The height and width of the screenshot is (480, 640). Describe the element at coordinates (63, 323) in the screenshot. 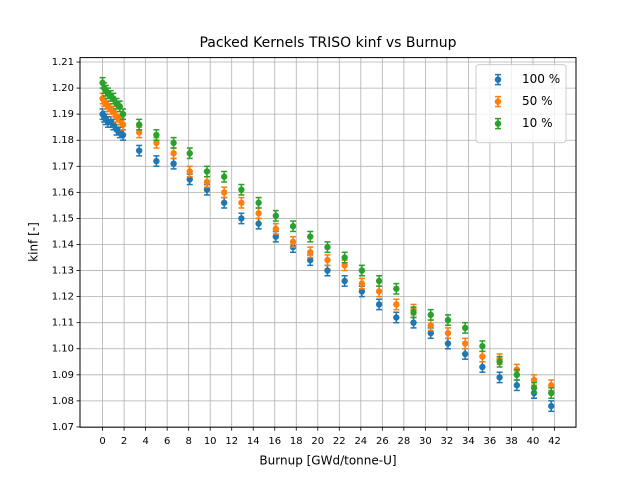

I see `y-tick-label: 1.11` at that location.